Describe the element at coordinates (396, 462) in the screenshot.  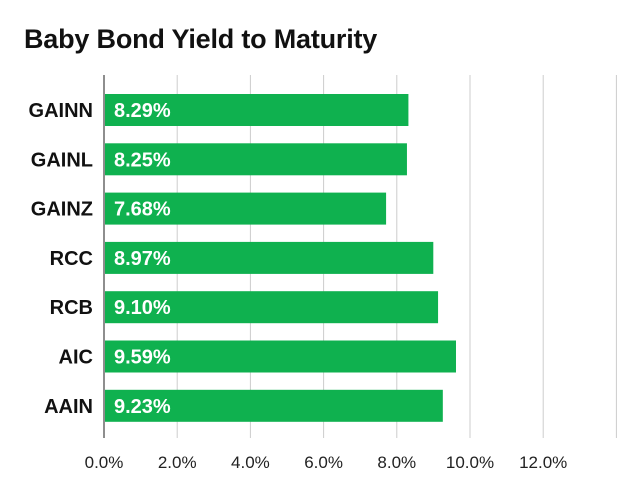
I see `x-tick-label: 8.0%` at that location.